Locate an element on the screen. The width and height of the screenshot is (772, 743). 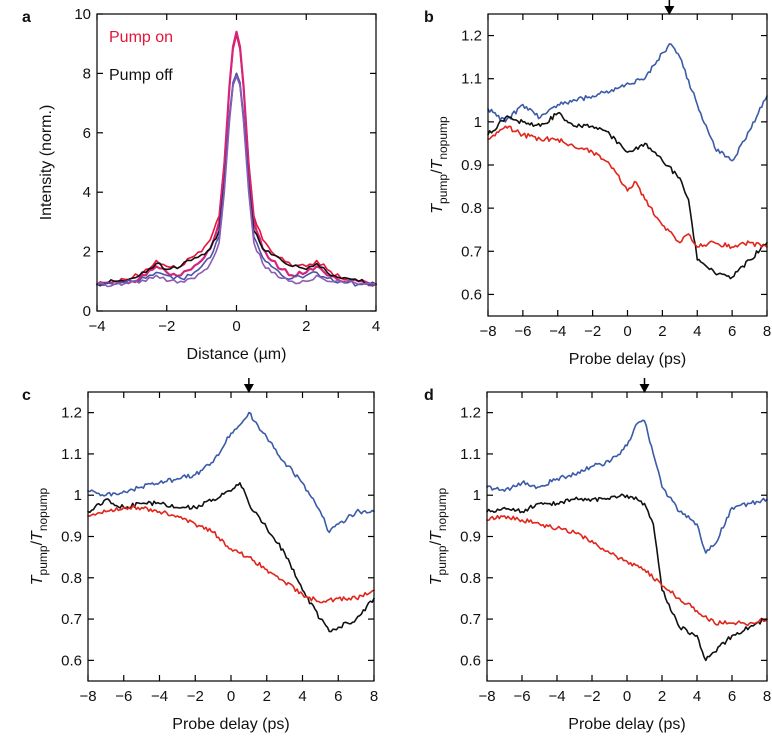
y-tick-label: 6 is located at coordinates (87, 133).